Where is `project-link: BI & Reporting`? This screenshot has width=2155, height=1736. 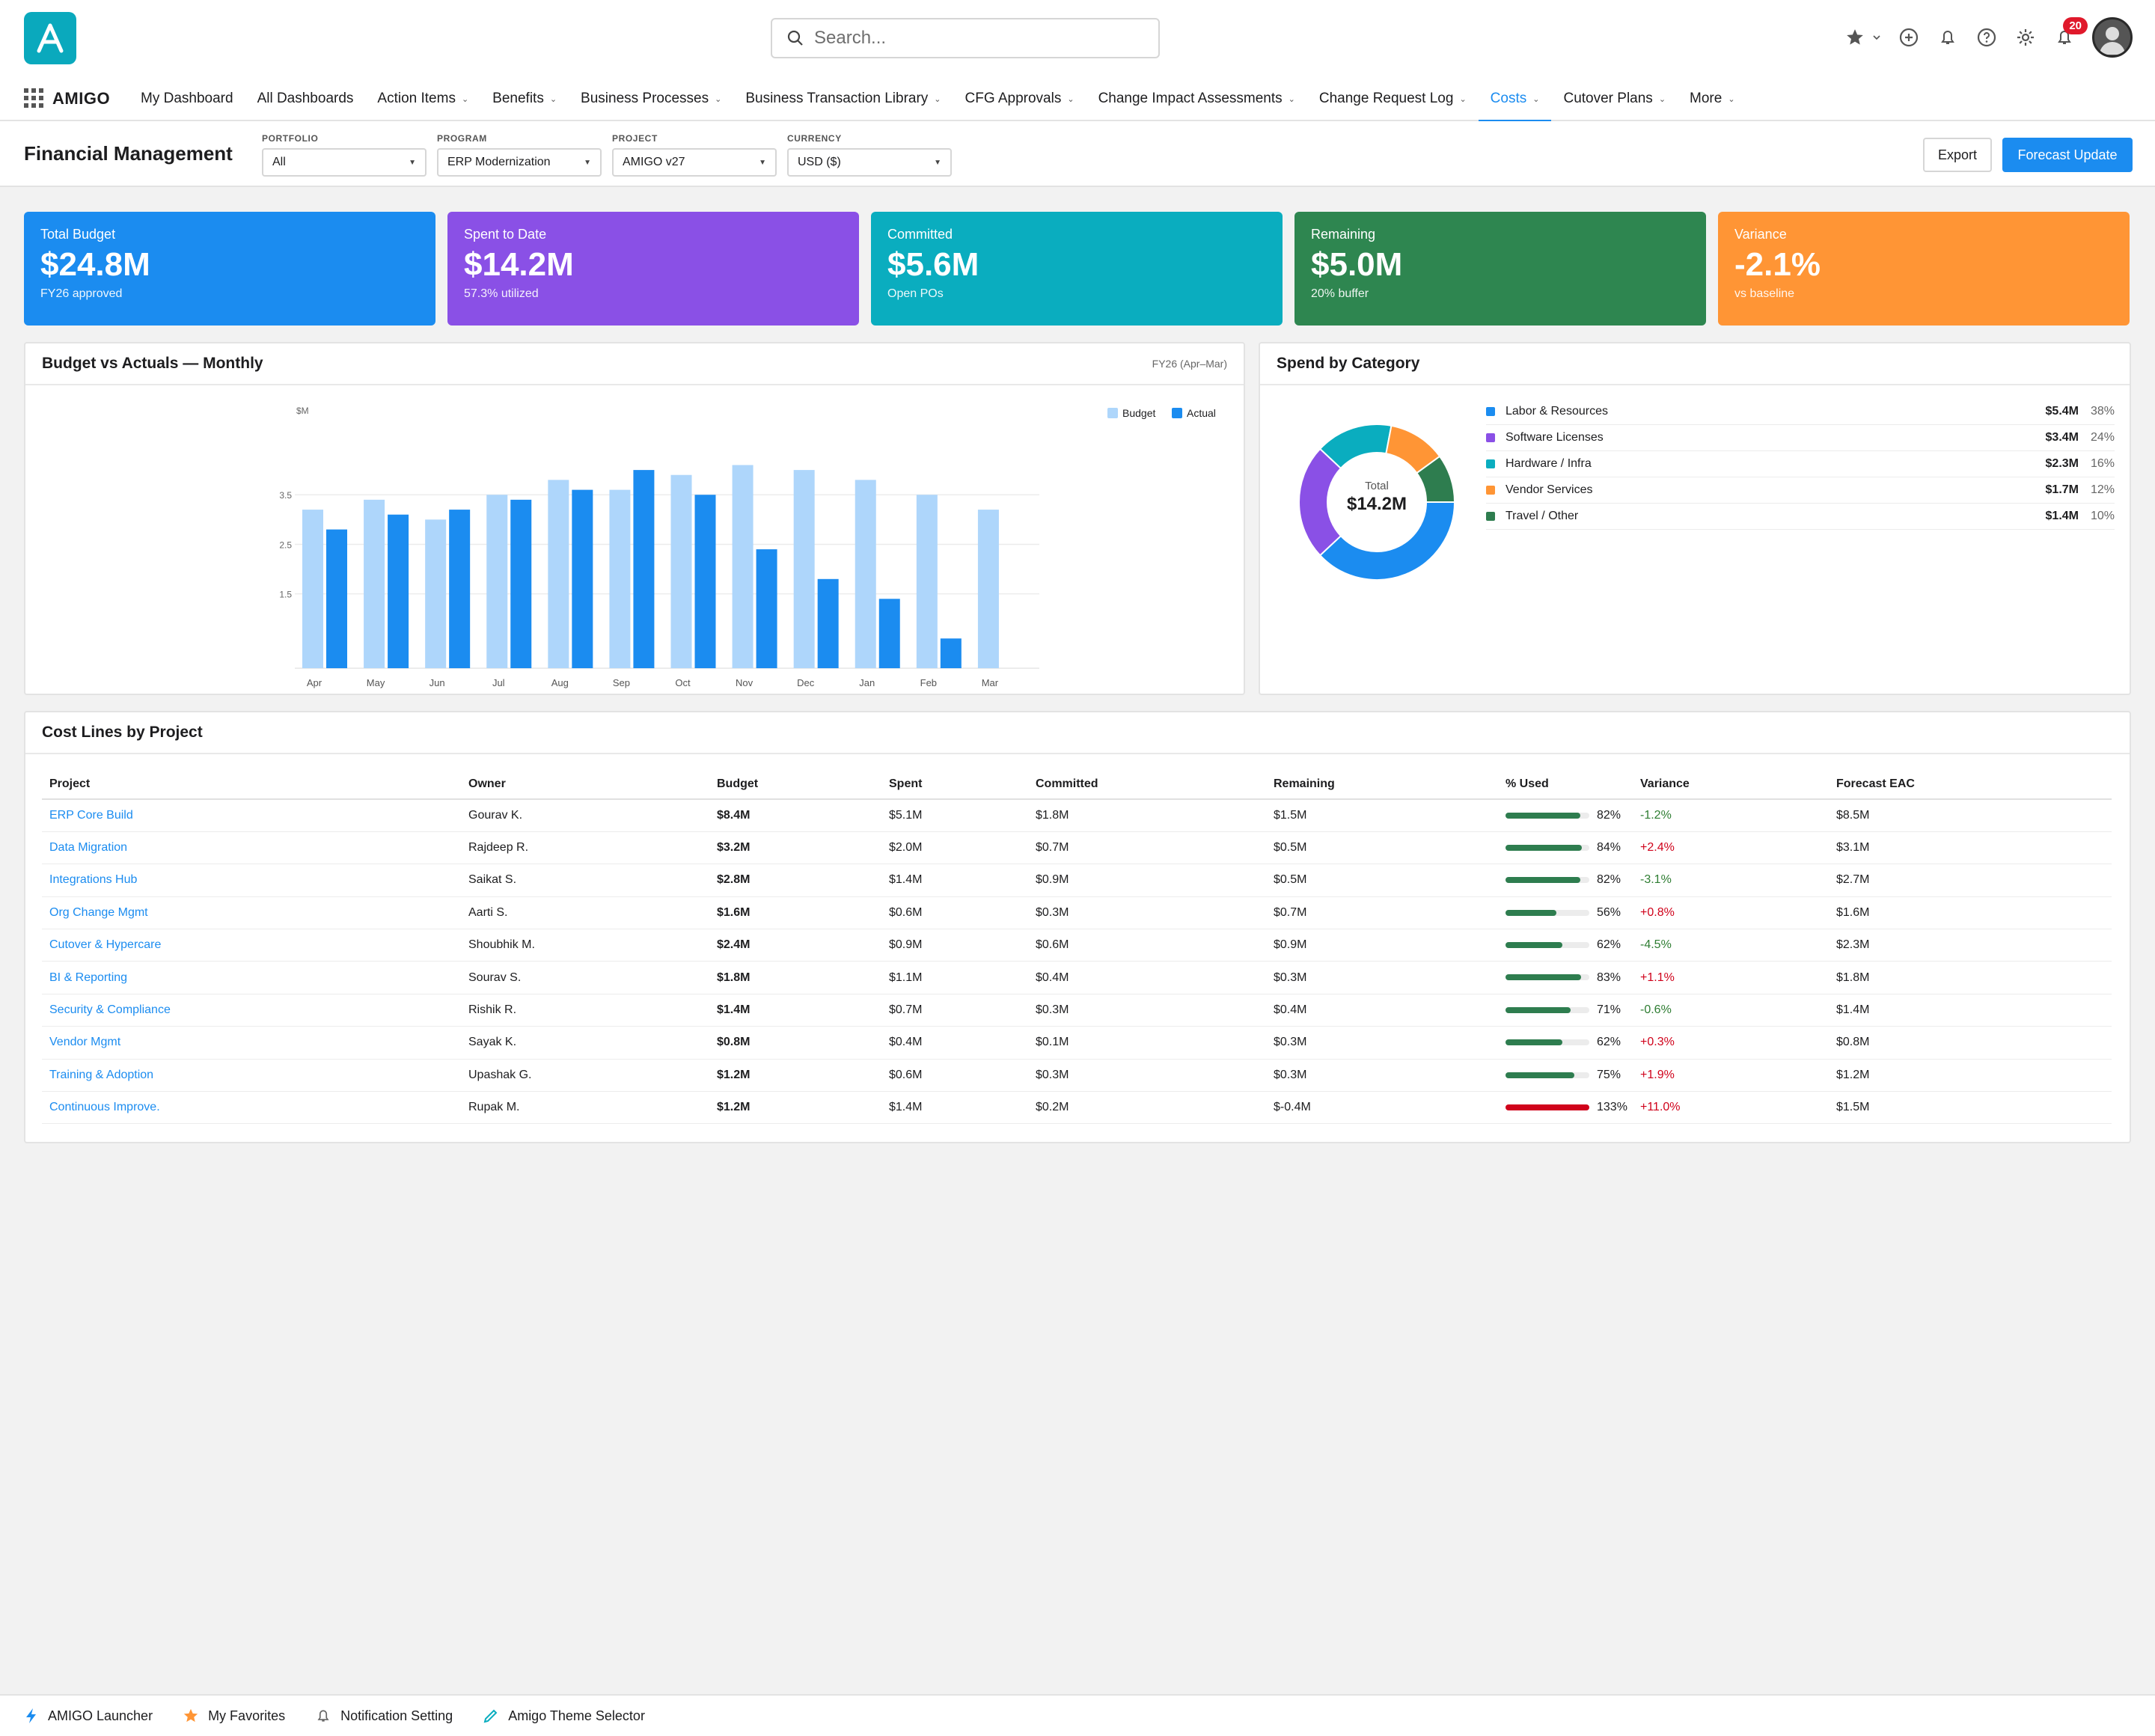 project-link: BI & Reporting is located at coordinates (251, 978).